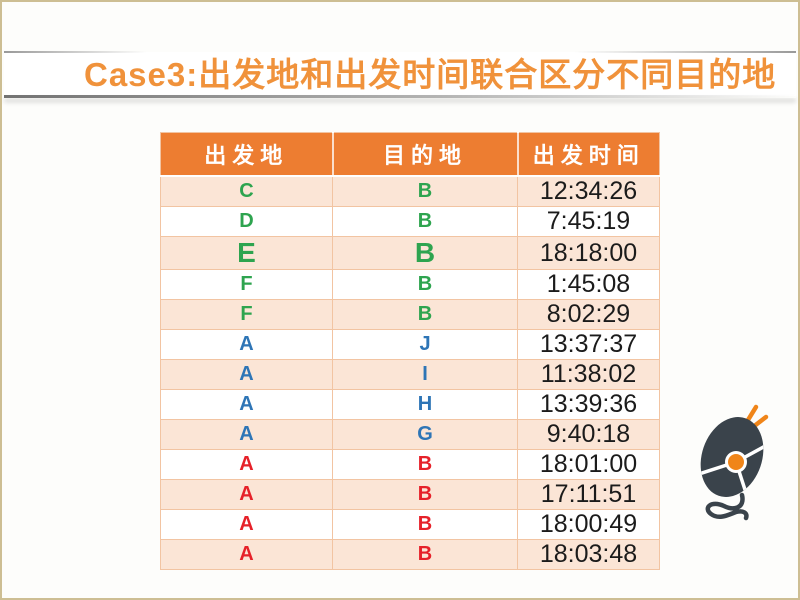  What do you see at coordinates (588, 524) in the screenshot?
I see `time-cell: 18:00:49` at bounding box center [588, 524].